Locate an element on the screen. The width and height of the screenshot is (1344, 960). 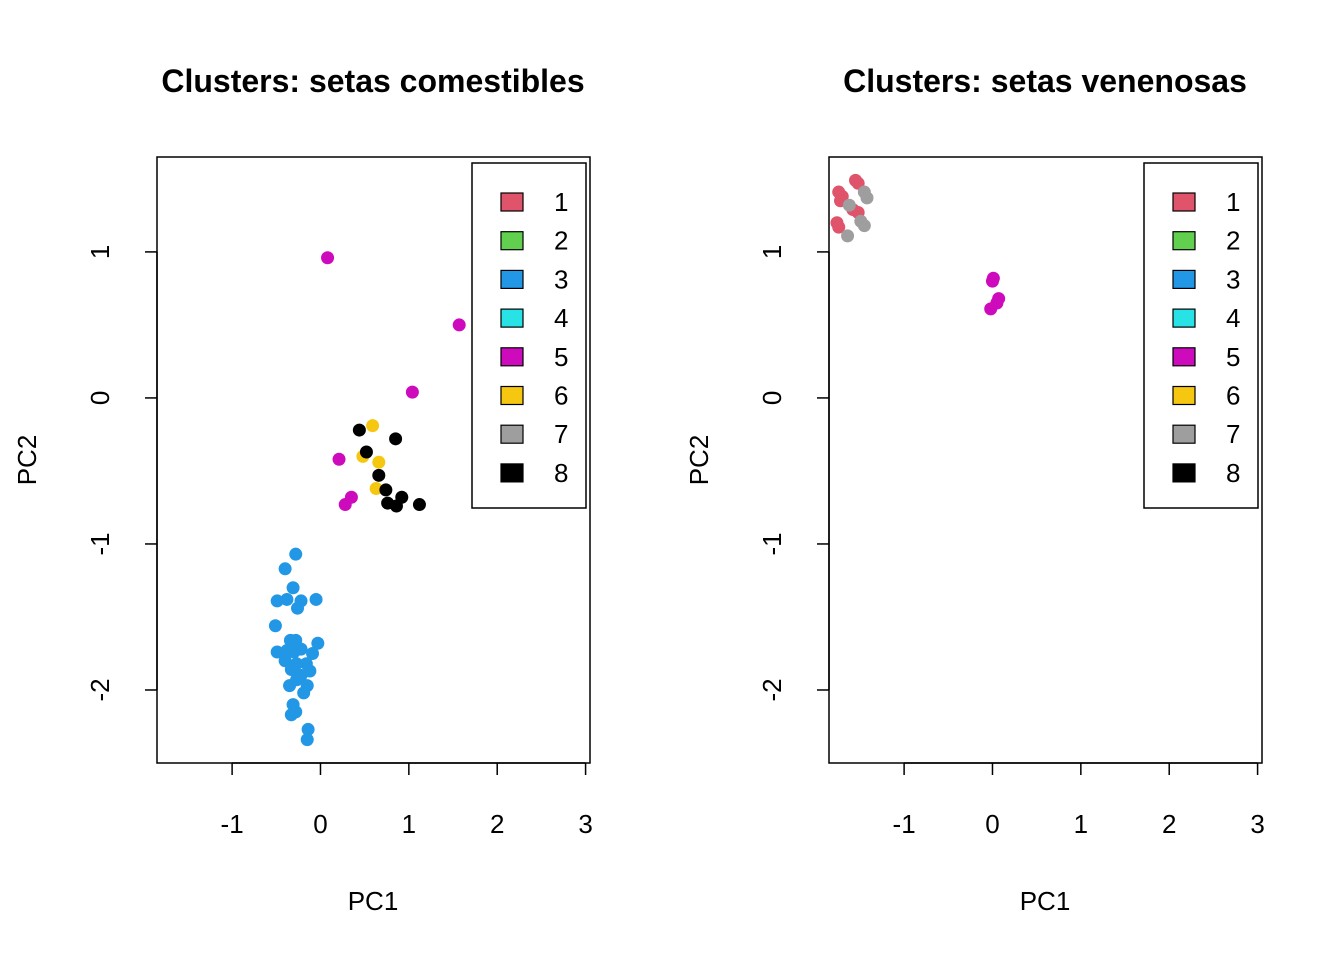
x-tick-label: 0 is located at coordinates (992, 824).